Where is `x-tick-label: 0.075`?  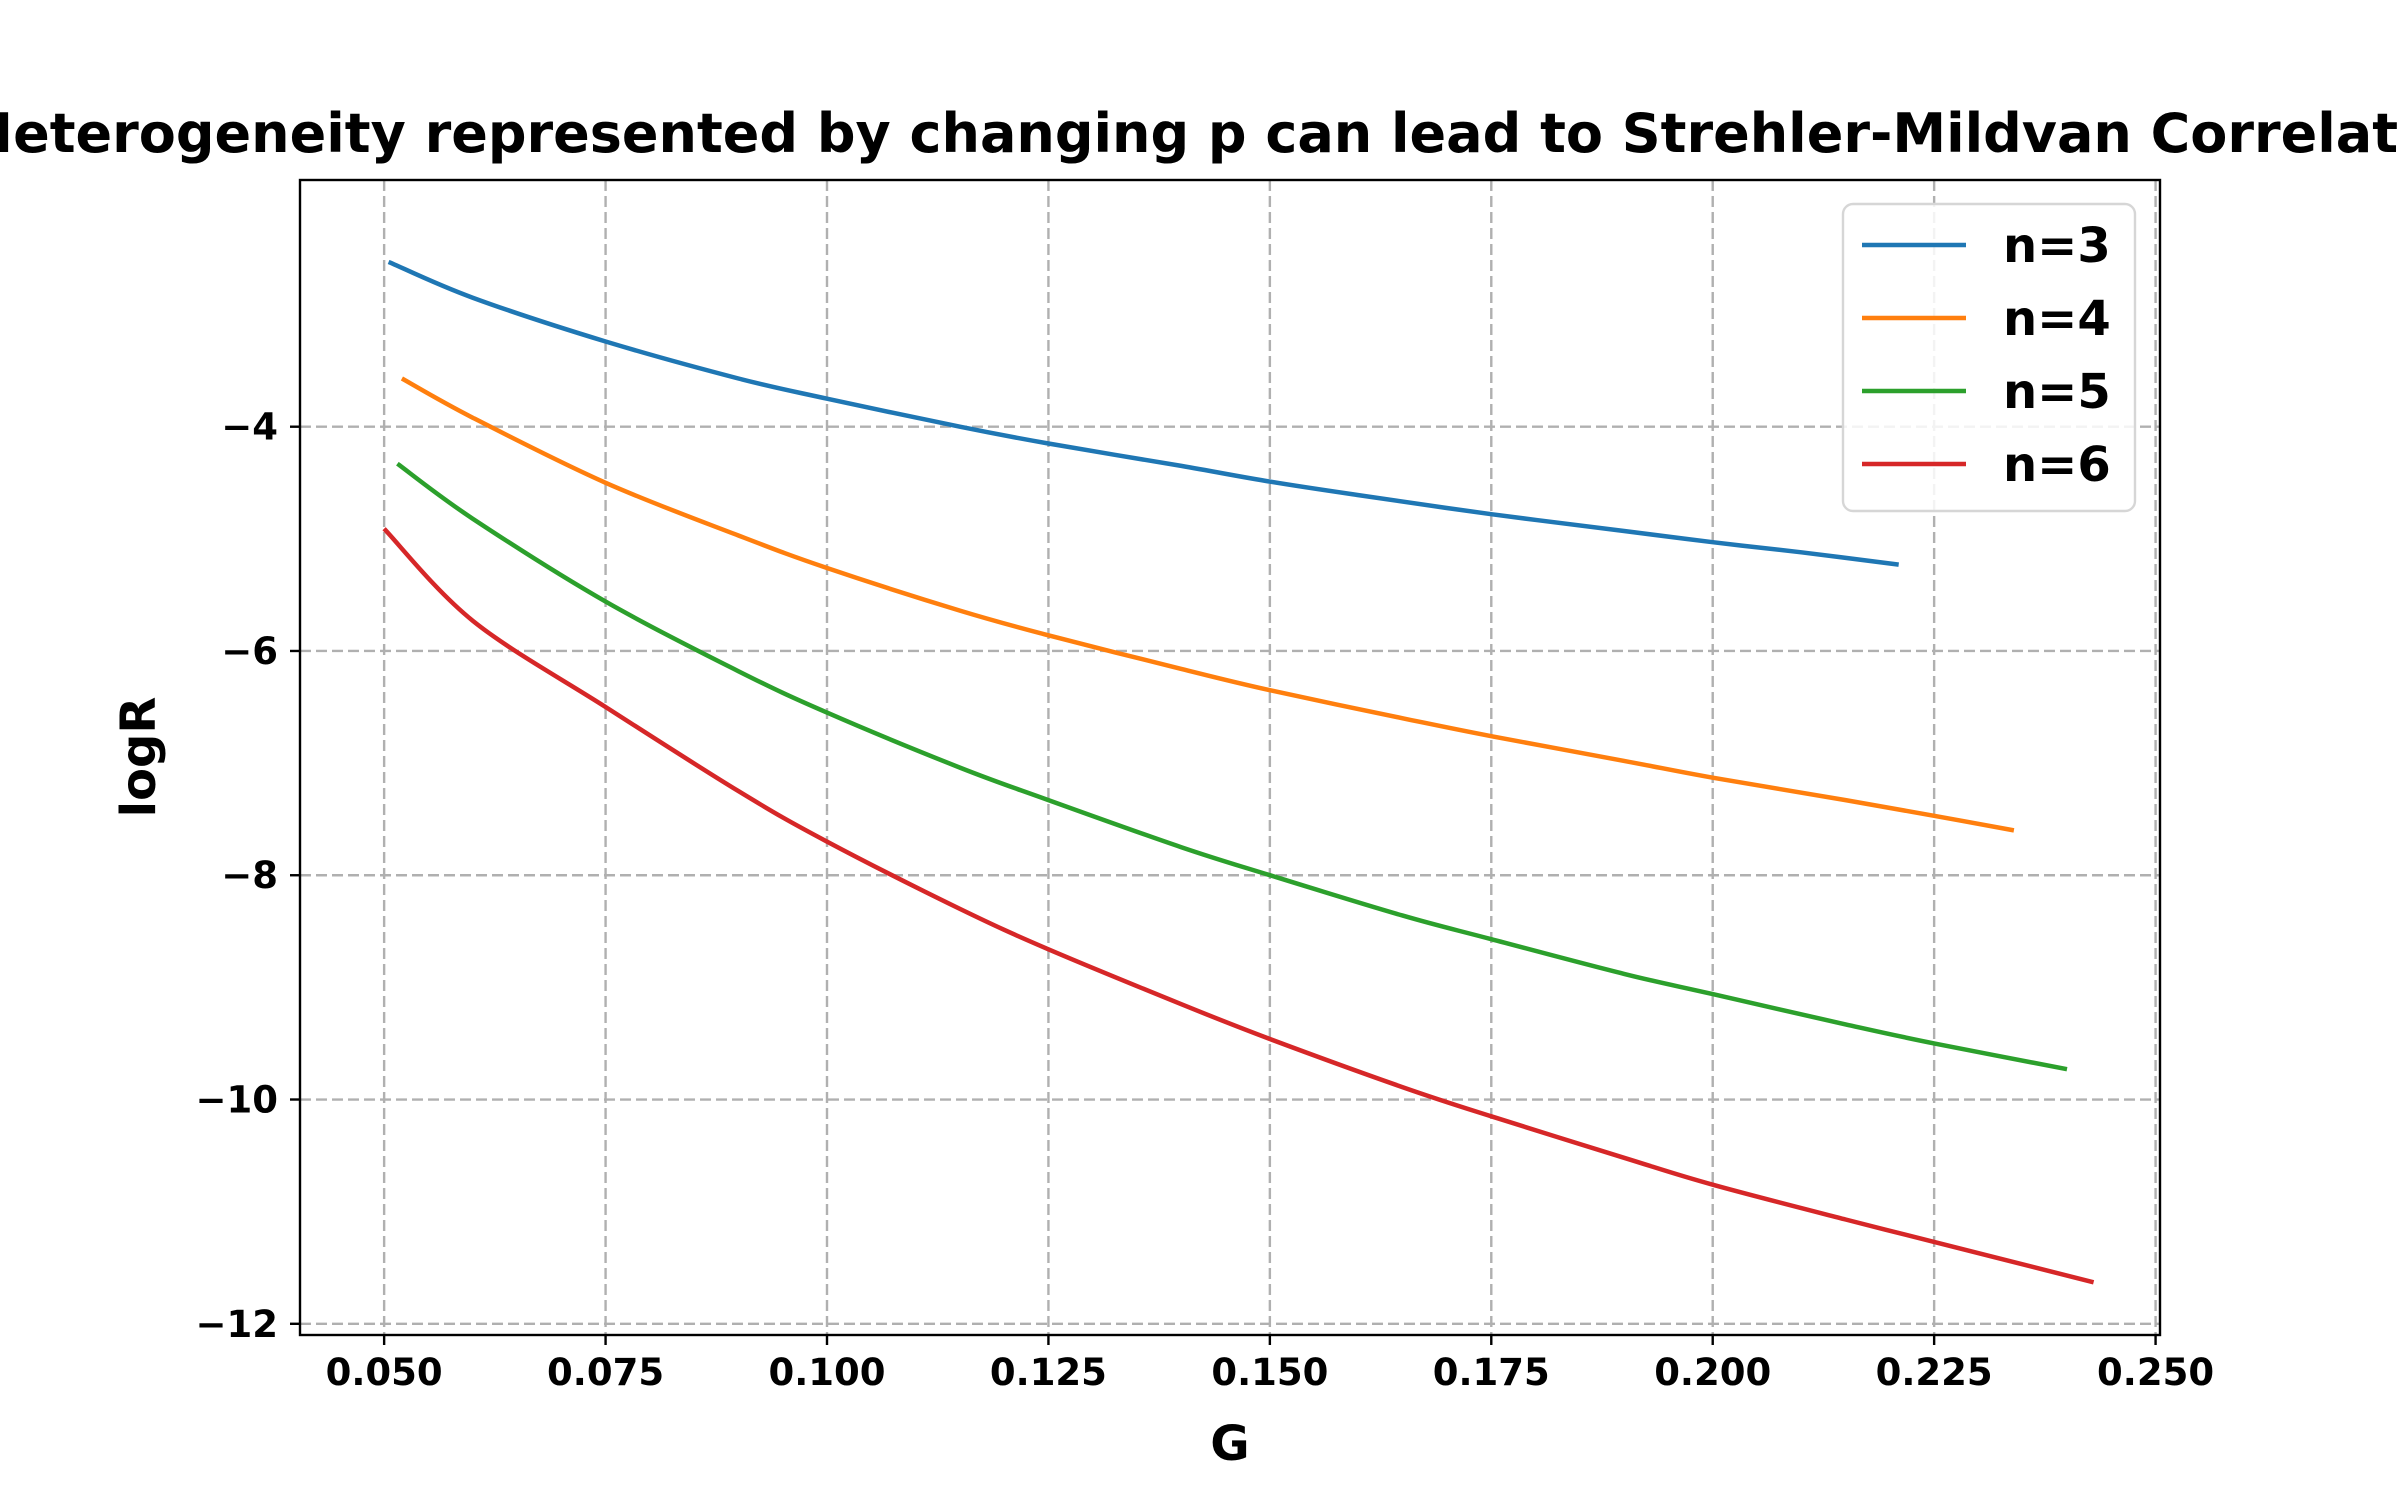
x-tick-label: 0.075 is located at coordinates (605, 1372).